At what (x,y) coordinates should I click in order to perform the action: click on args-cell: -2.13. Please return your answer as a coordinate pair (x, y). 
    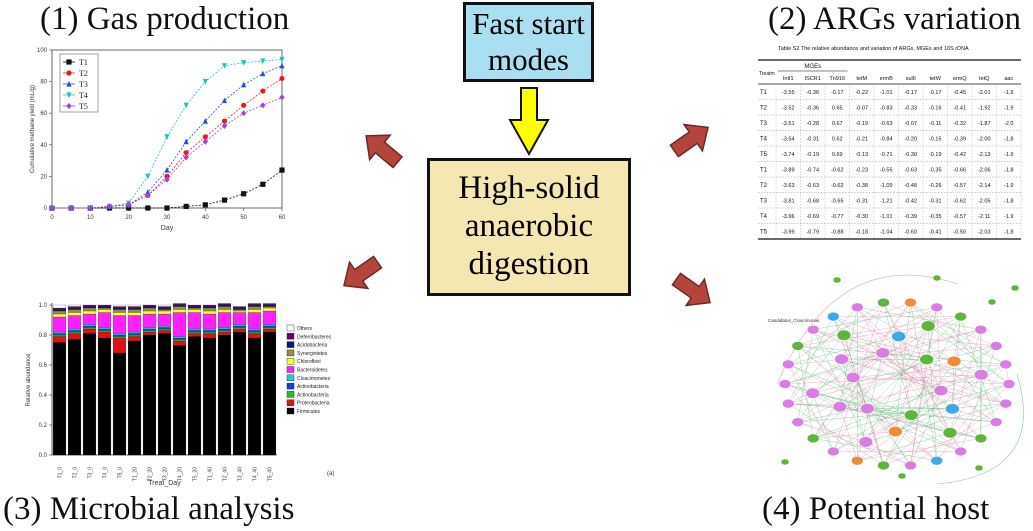
    Looking at the image, I should click on (984, 155).